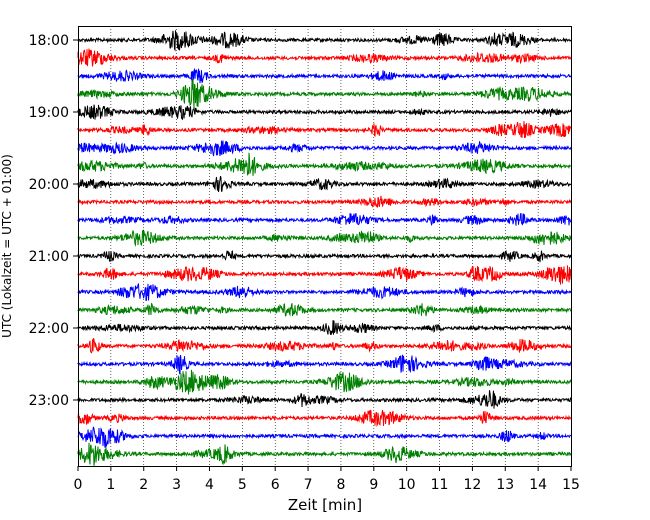 The width and height of the screenshot is (650, 520). I want to click on x-tick-label-12: 12, so click(472, 485).